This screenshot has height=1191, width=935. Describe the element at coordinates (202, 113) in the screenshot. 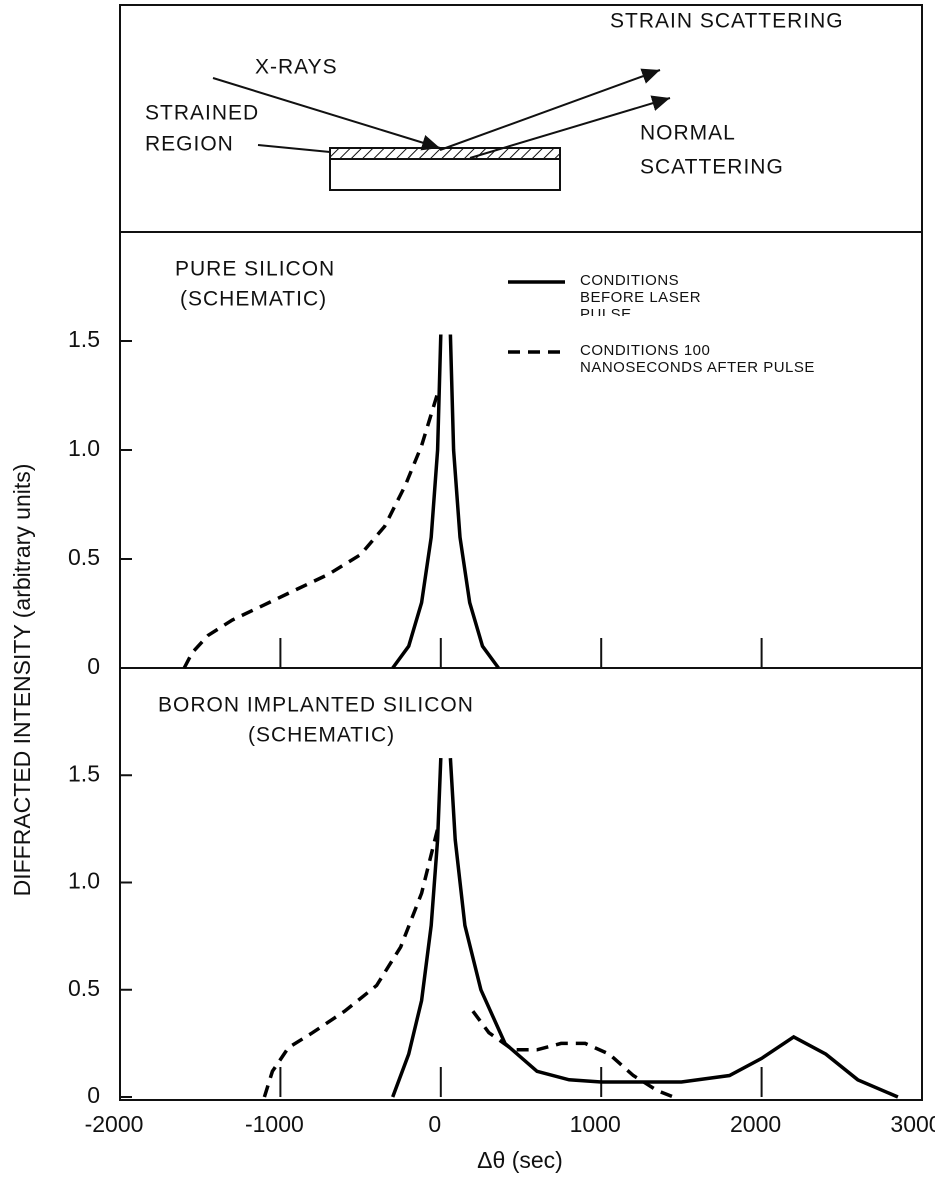

I see `label: STRAINED` at that location.